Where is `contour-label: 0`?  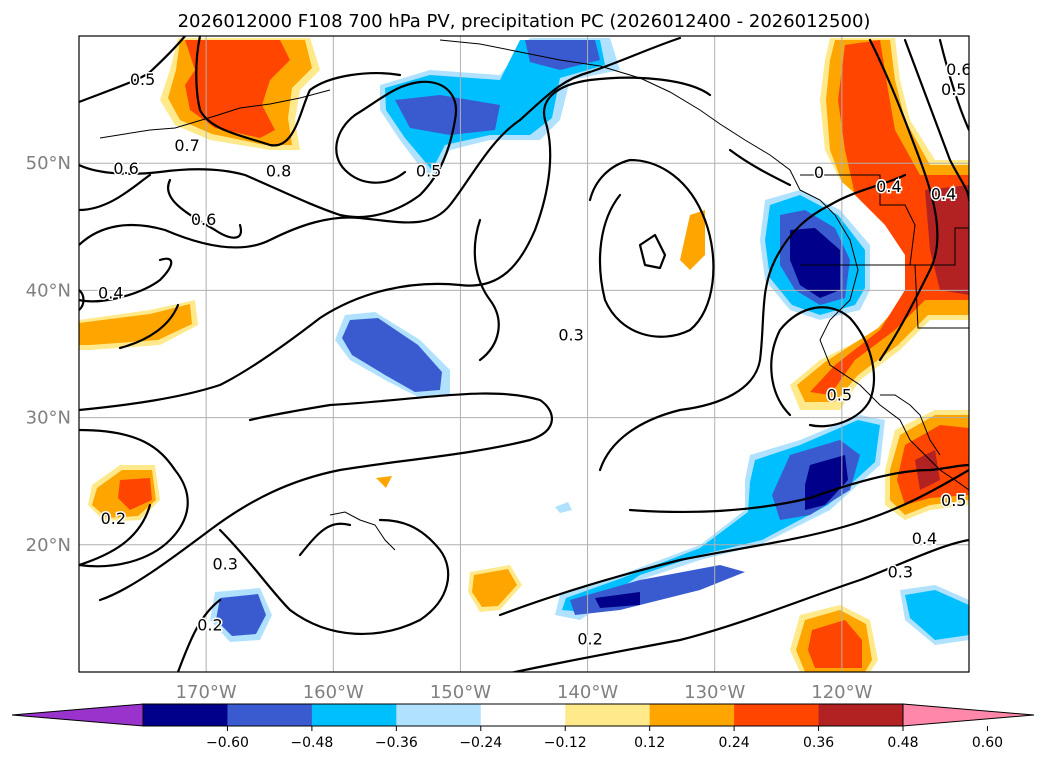
contour-label: 0 is located at coordinates (819, 172).